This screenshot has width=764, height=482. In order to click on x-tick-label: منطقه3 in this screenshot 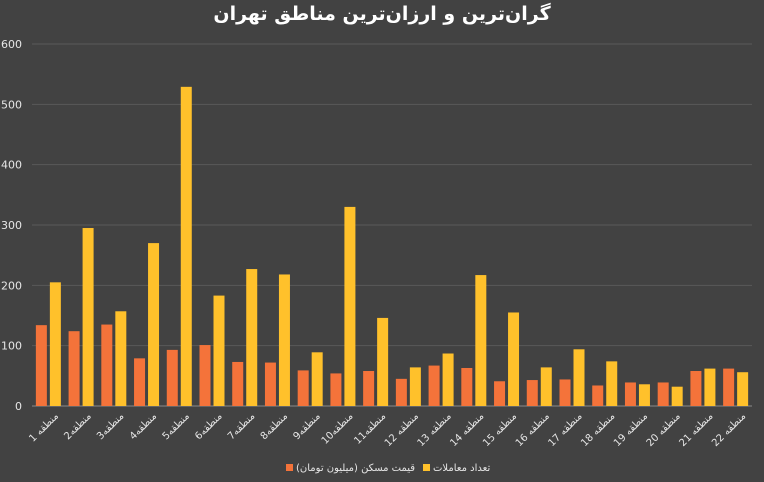, I will do `click(110, 426)`.